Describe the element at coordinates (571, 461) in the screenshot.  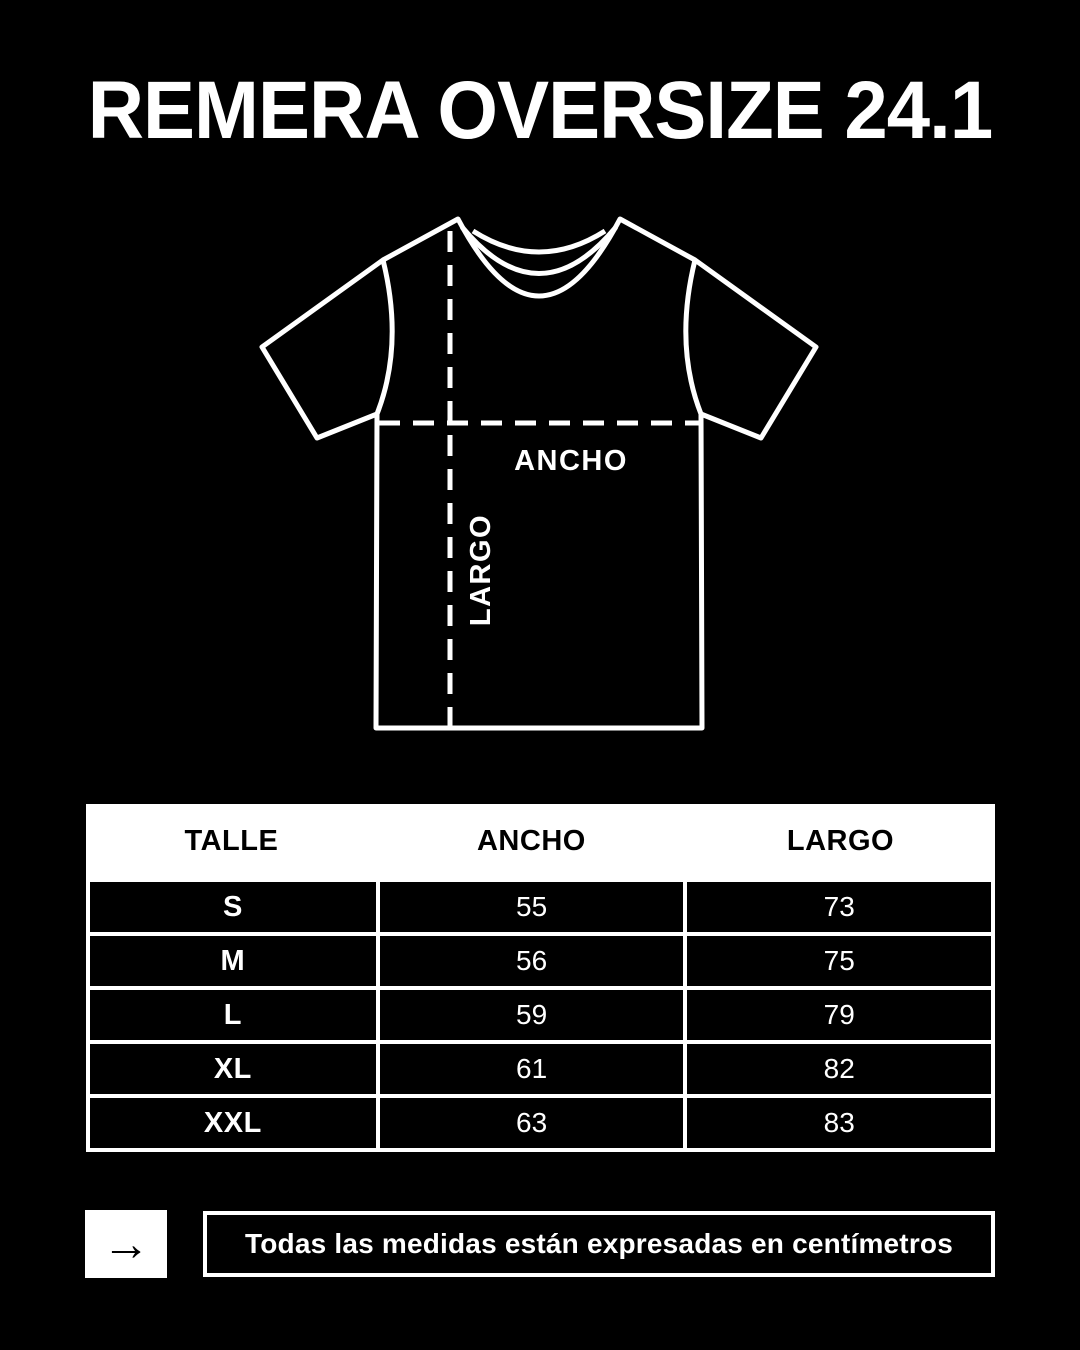
I see `ancho-label: ANCHO` at that location.